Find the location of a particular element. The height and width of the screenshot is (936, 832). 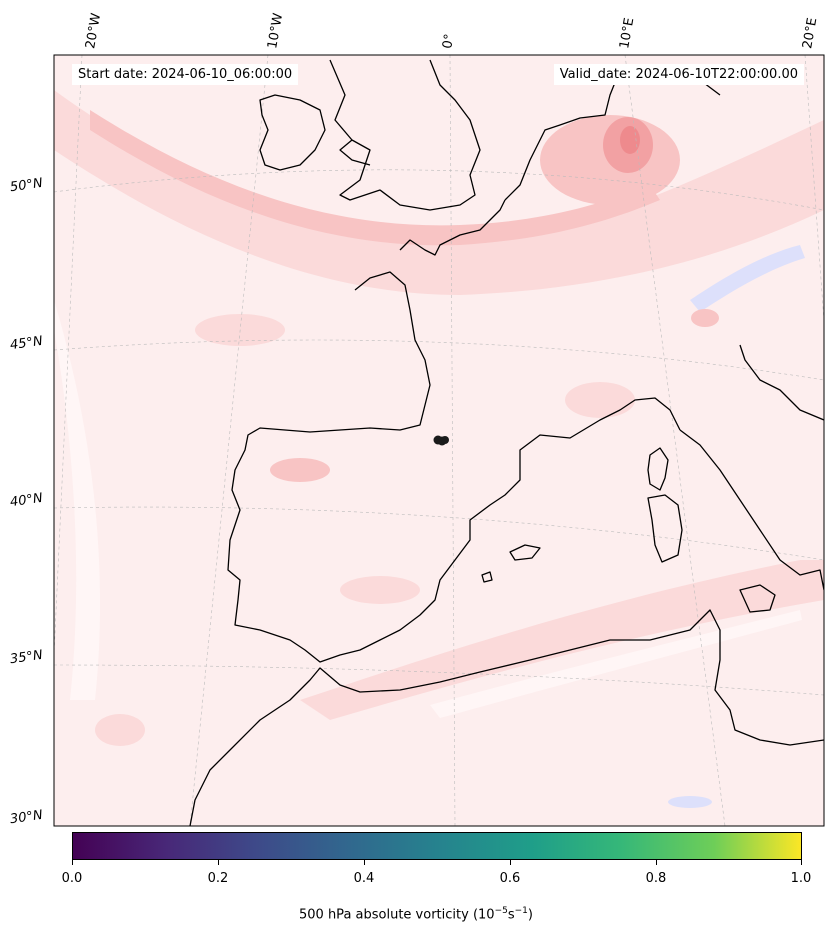

colorbar-label: 500 hPa absolute vorticity (10−5s−1) is located at coordinates (416, 914).